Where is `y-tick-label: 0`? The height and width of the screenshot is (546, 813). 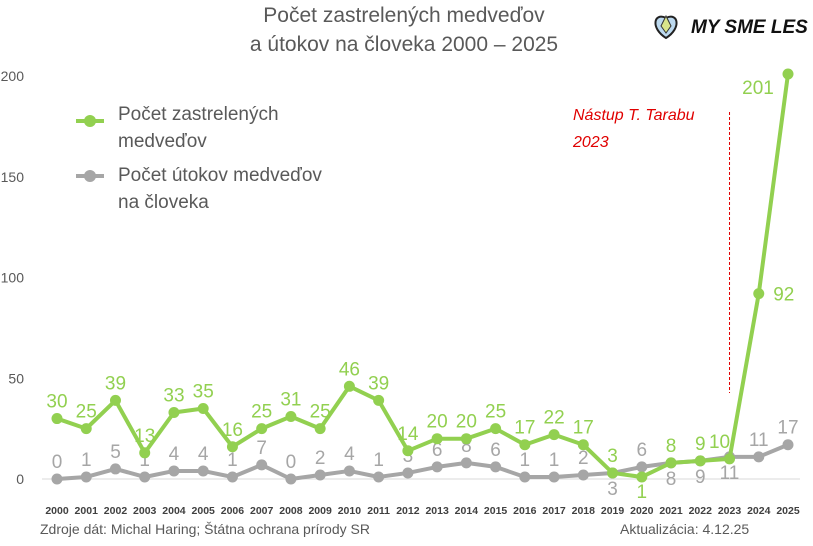 y-tick-label: 0 is located at coordinates (20, 479).